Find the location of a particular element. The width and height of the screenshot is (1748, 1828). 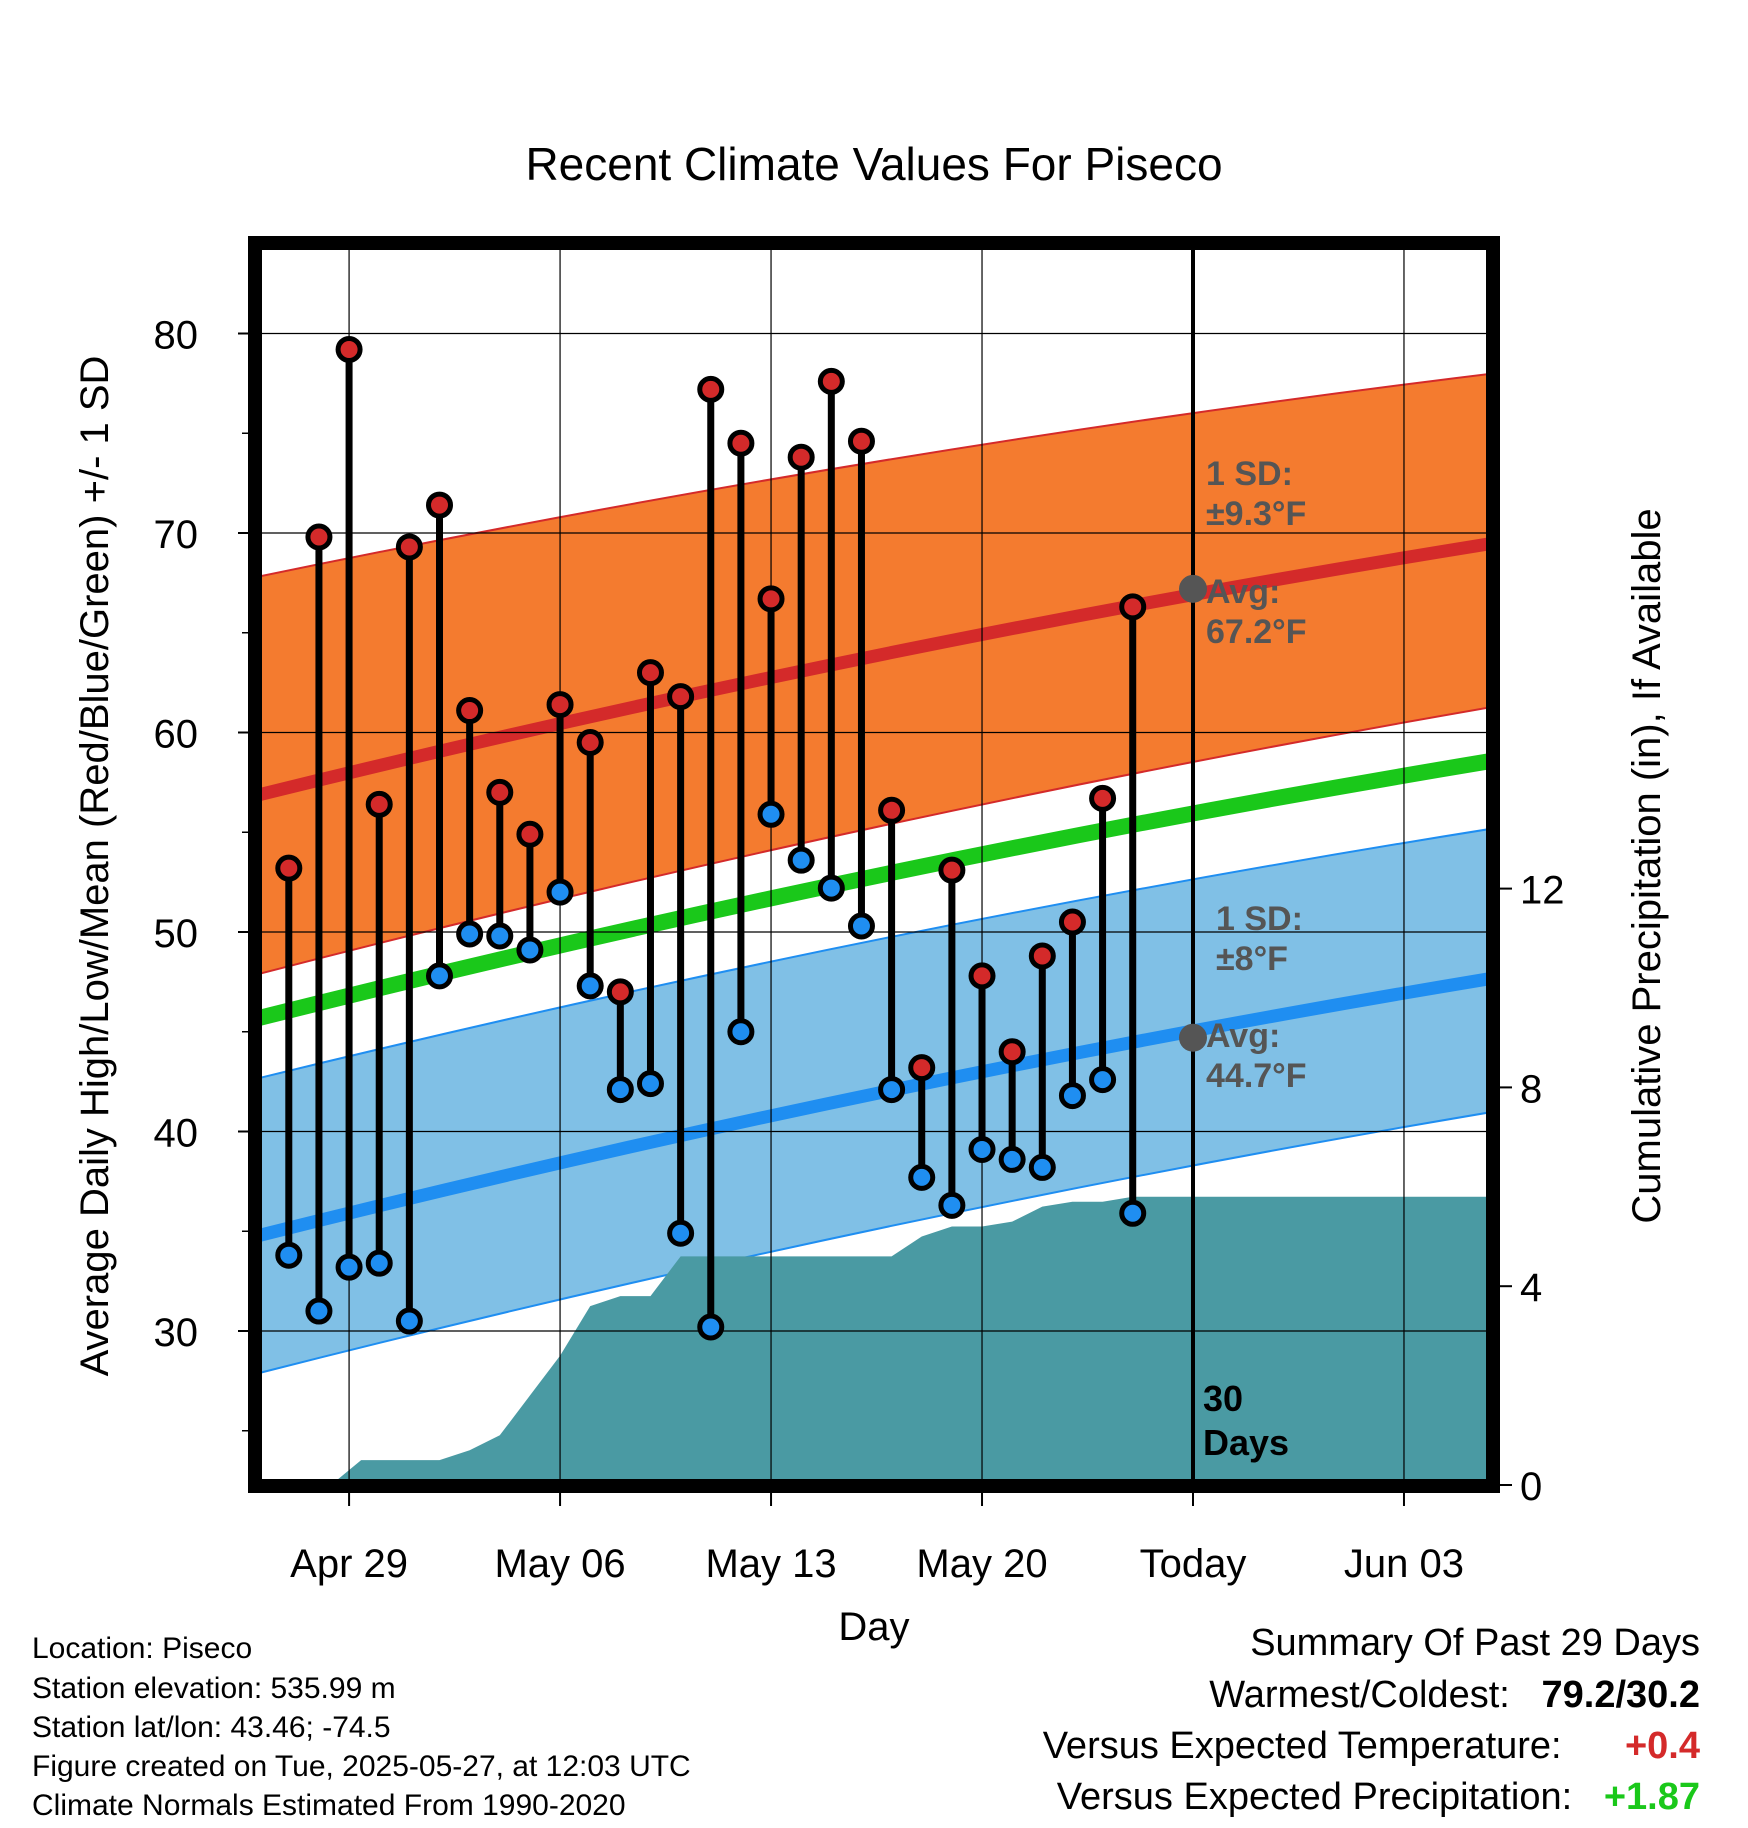

annotation-low-sd: 1 SD: is located at coordinates (1259, 919).